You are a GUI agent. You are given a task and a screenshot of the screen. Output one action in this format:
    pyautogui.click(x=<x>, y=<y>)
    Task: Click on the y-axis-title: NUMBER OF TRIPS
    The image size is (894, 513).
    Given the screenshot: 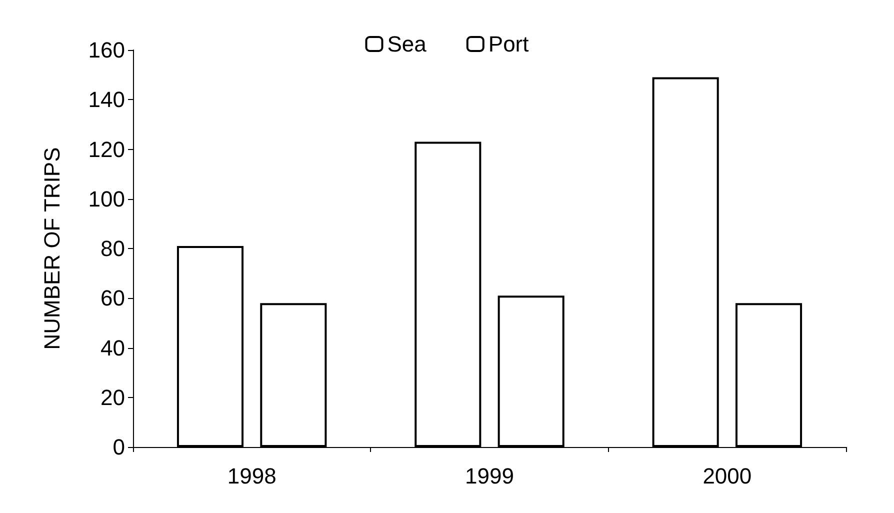 What is the action you would take?
    pyautogui.click(x=52, y=248)
    